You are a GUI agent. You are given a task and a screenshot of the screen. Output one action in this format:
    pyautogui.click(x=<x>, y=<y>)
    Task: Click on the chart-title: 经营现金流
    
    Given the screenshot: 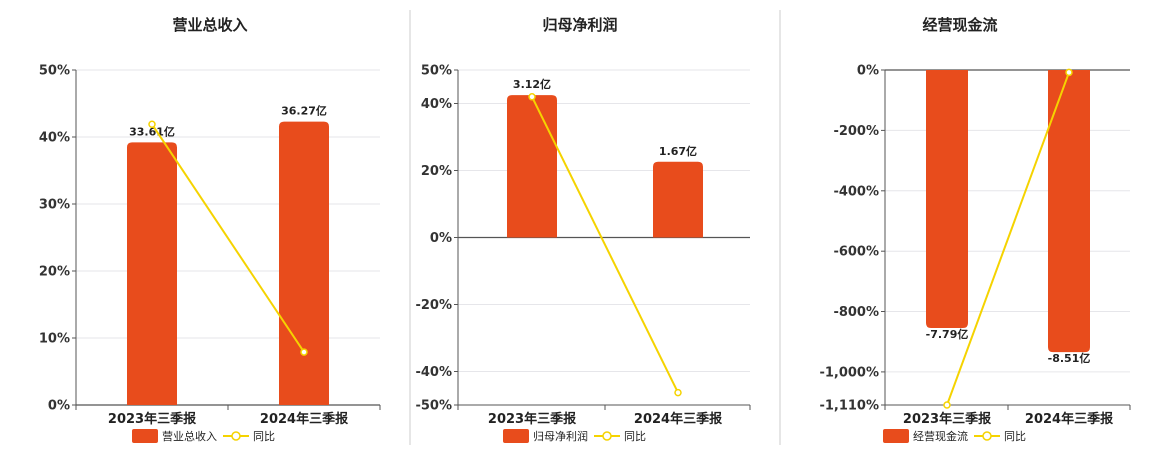 What is the action you would take?
    pyautogui.click(x=959, y=25)
    